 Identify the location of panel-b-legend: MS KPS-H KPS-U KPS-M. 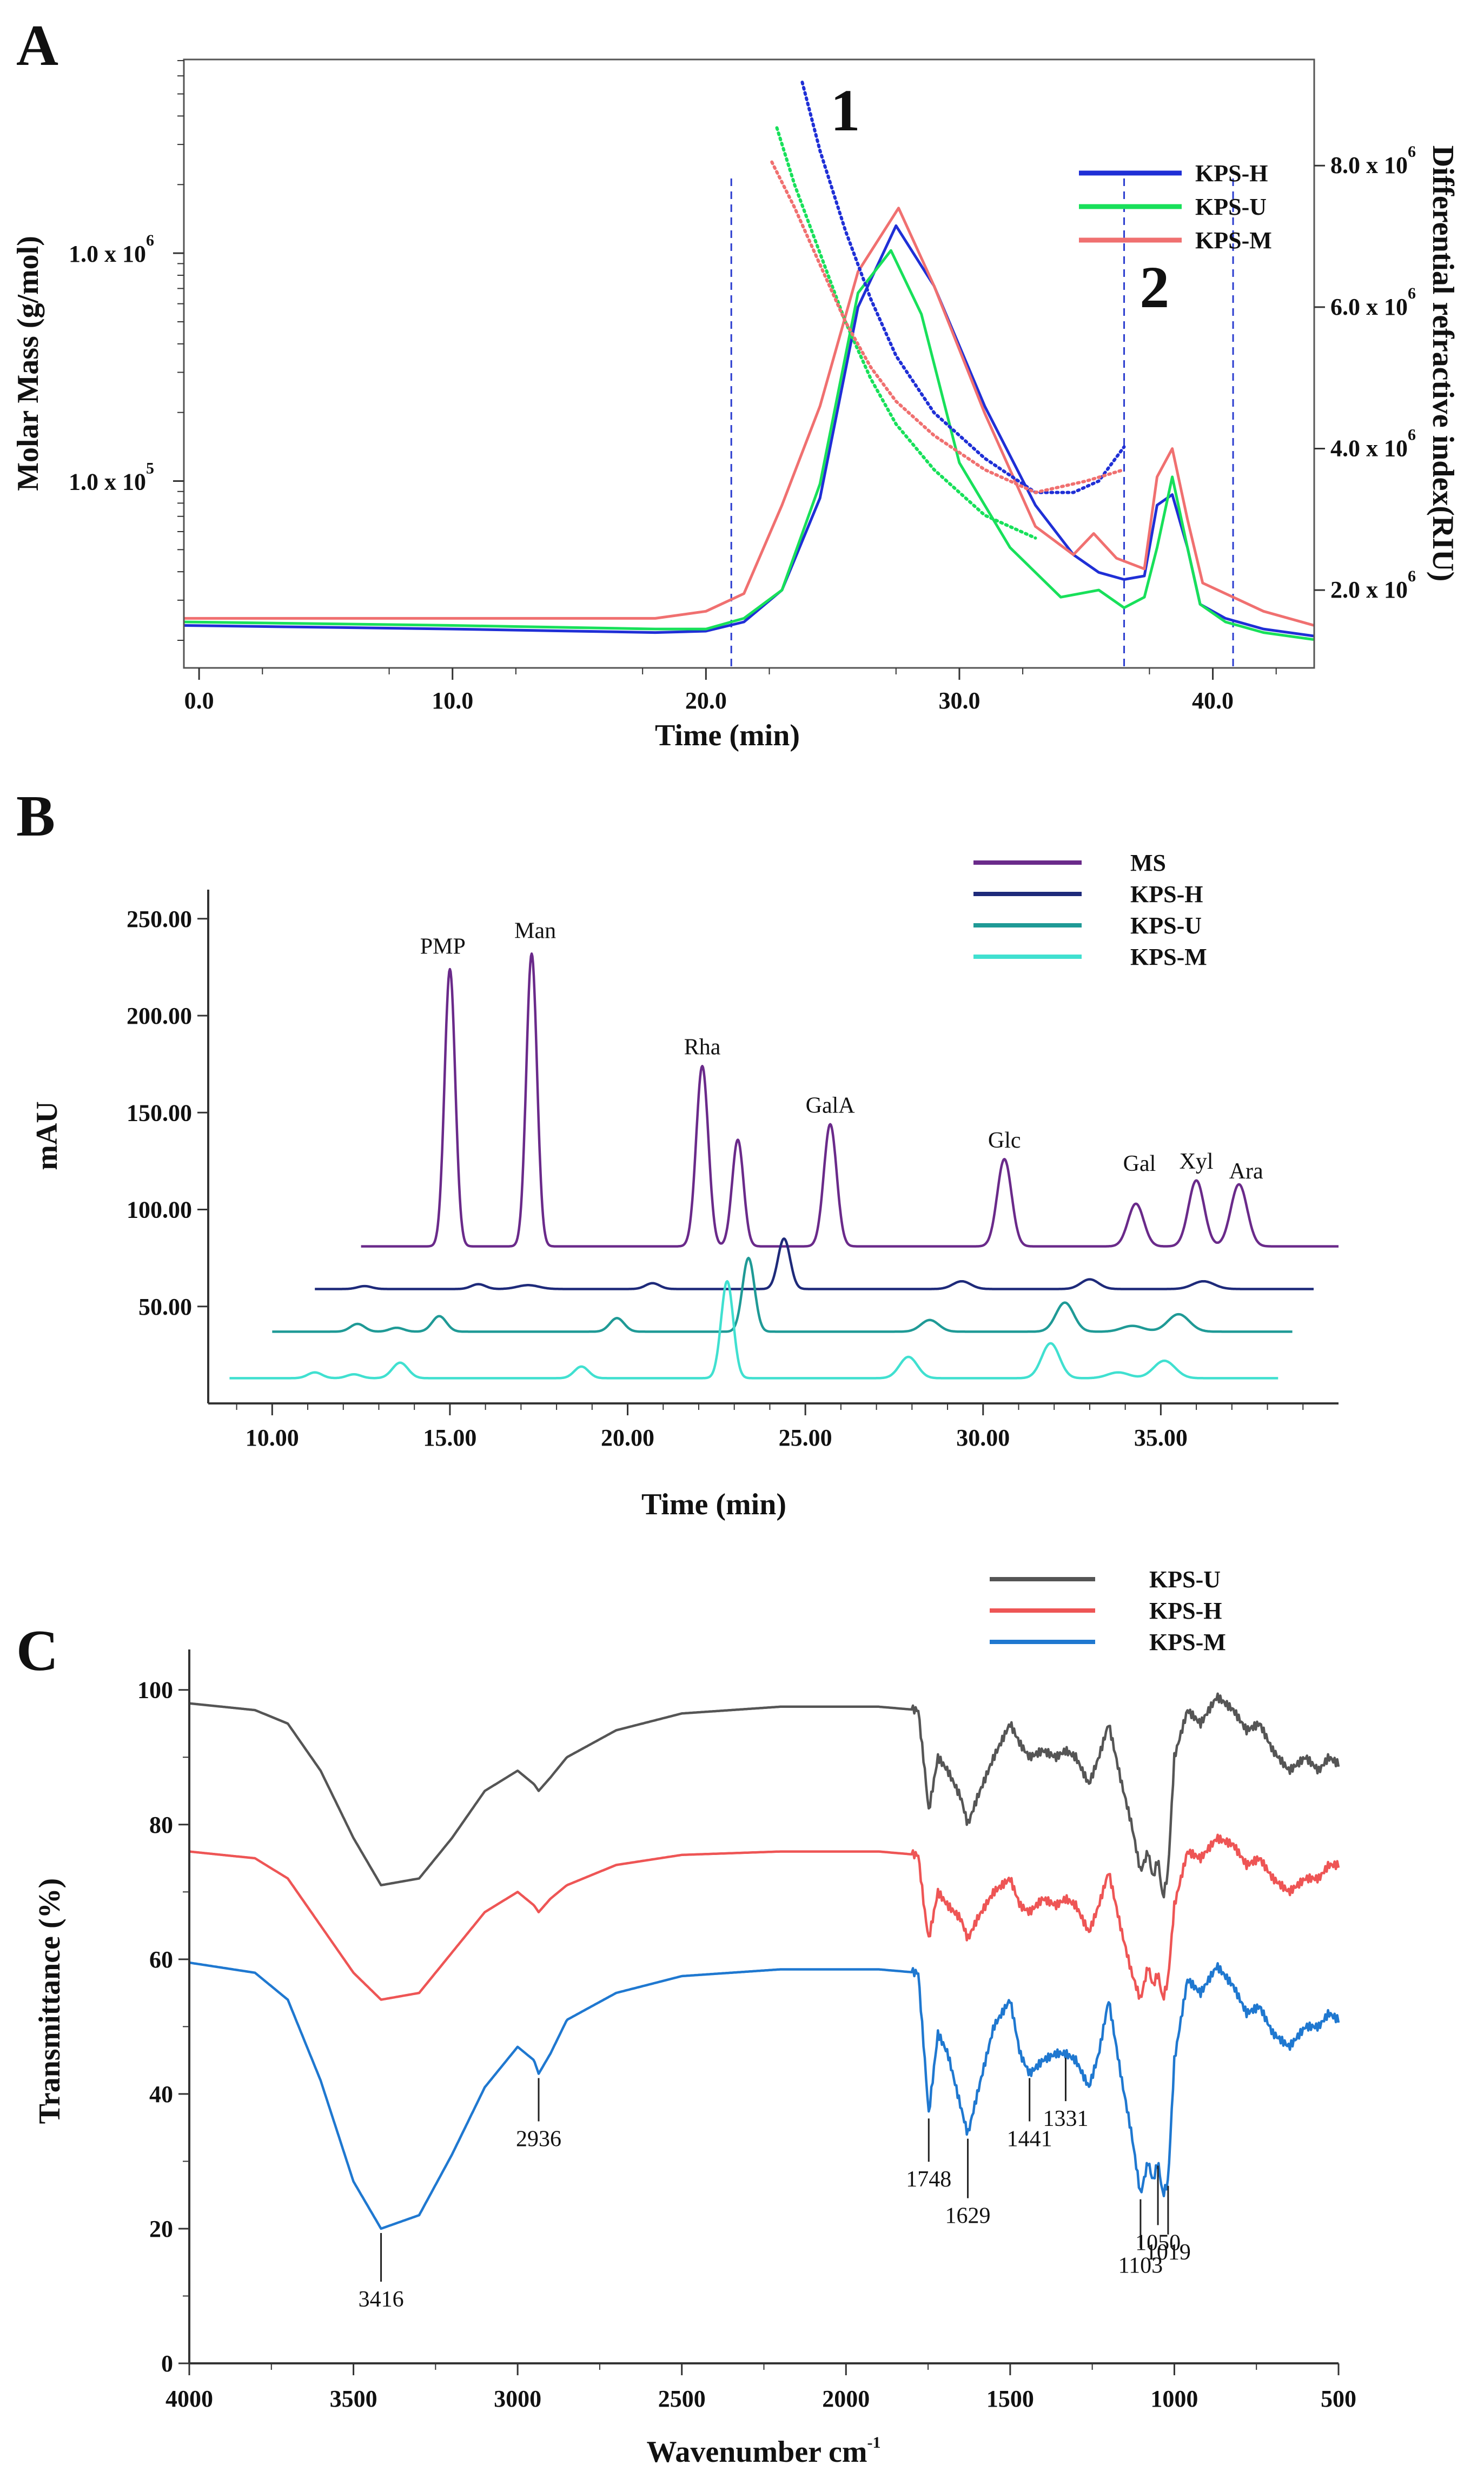
(1090, 910).